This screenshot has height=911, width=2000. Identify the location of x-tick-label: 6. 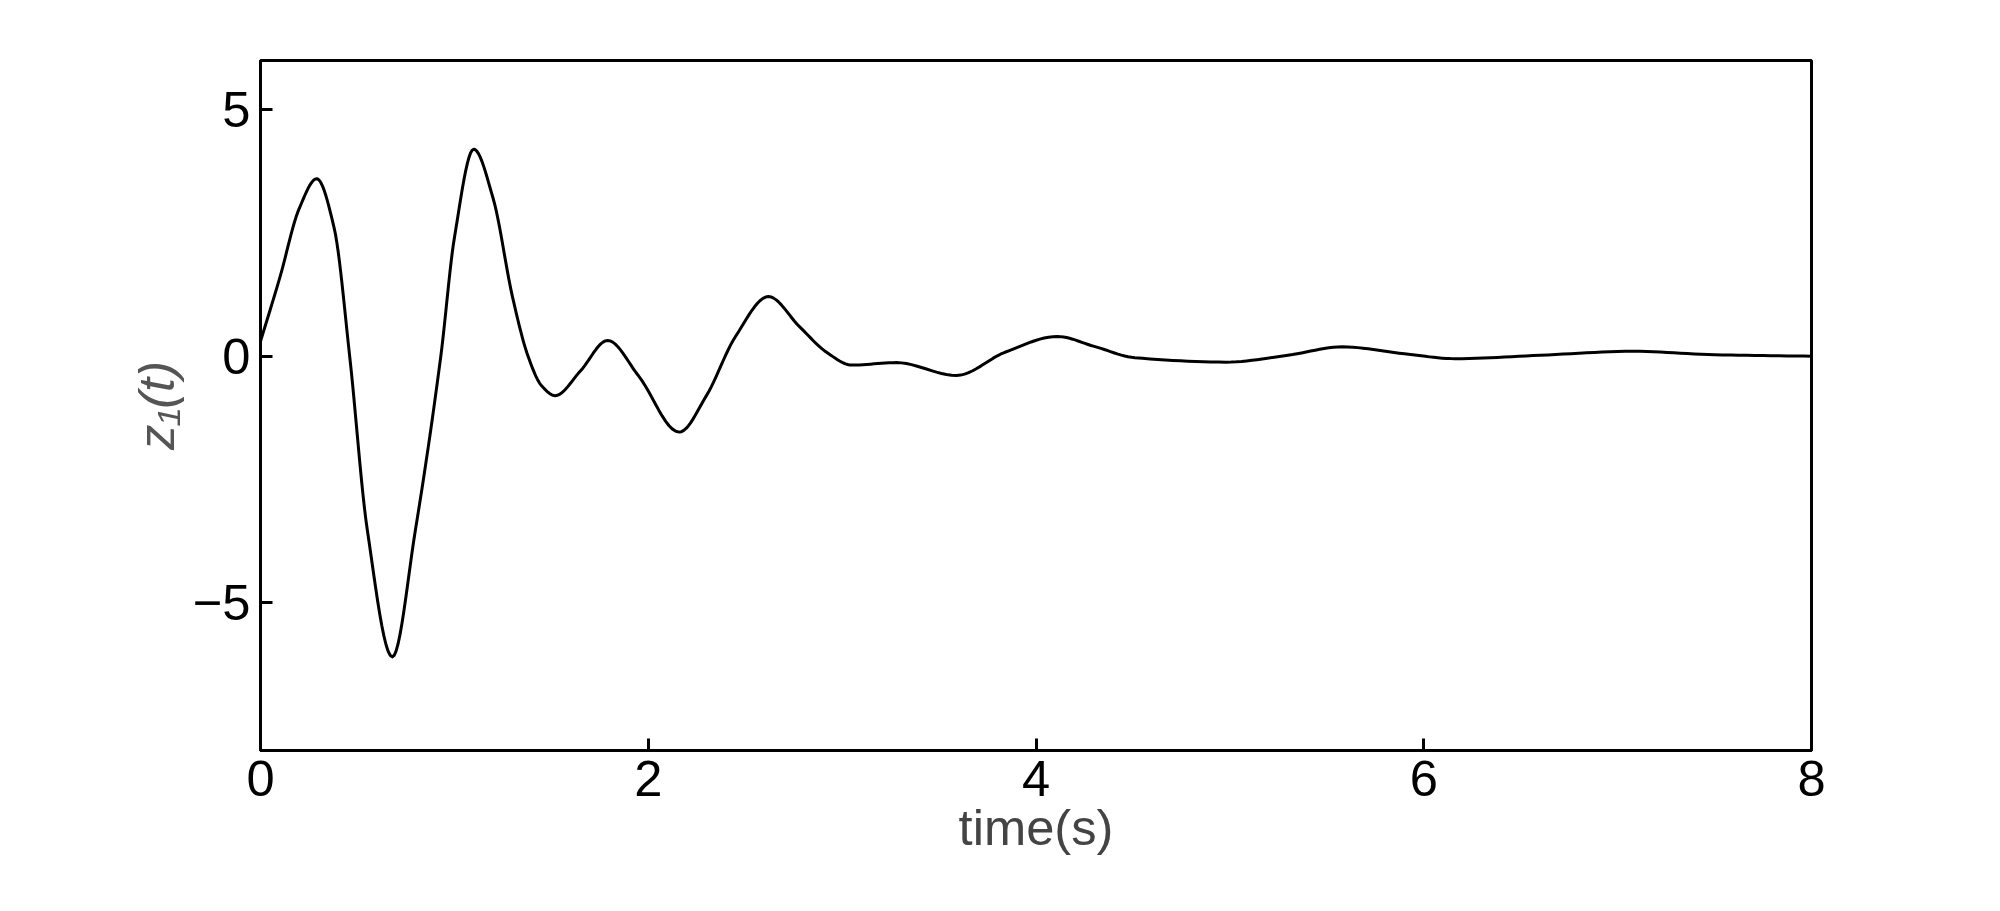
(1423, 778).